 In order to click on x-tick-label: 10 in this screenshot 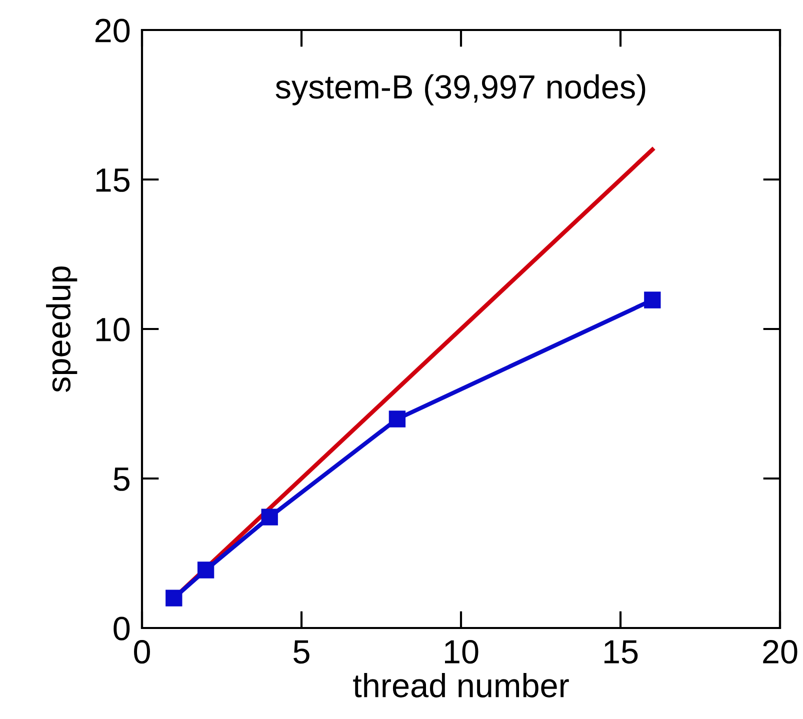, I will do `click(461, 652)`.